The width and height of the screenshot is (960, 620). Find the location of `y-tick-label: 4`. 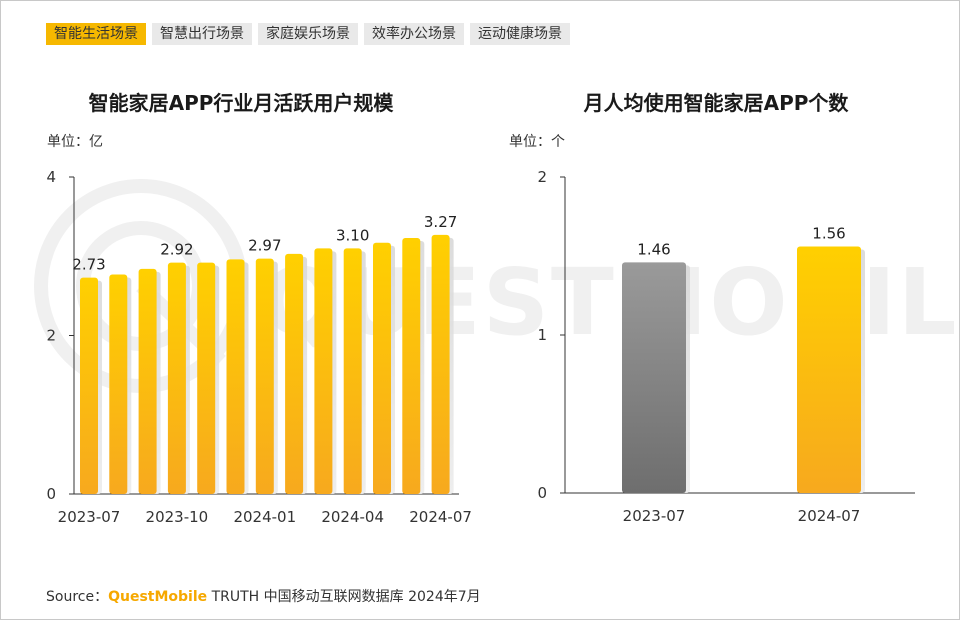

y-tick-label: 4 is located at coordinates (51, 177).